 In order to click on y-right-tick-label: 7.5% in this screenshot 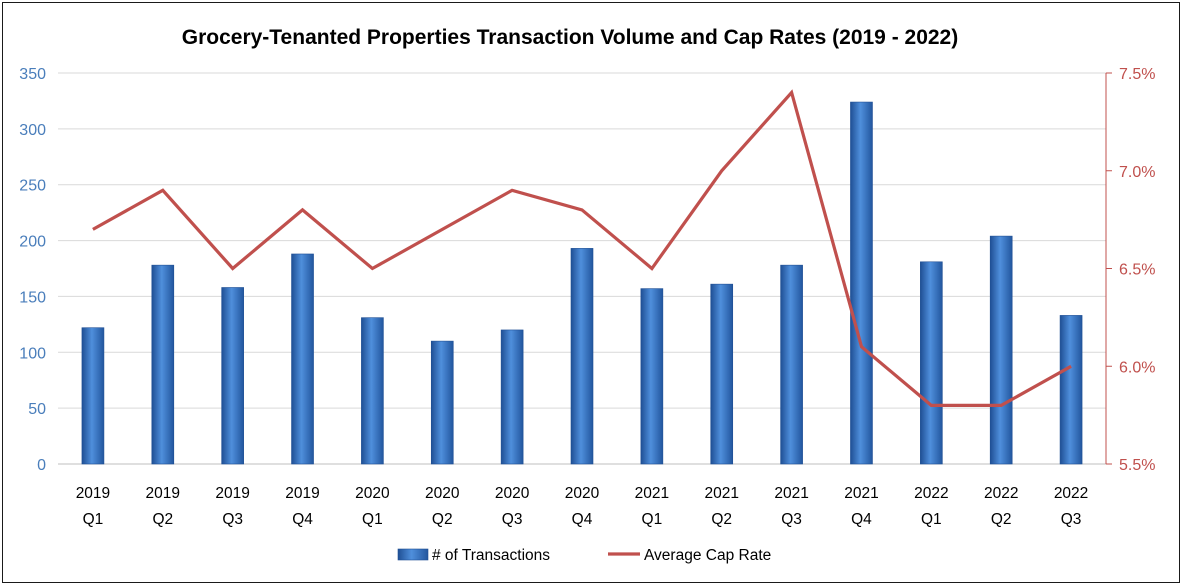, I will do `click(1137, 74)`.